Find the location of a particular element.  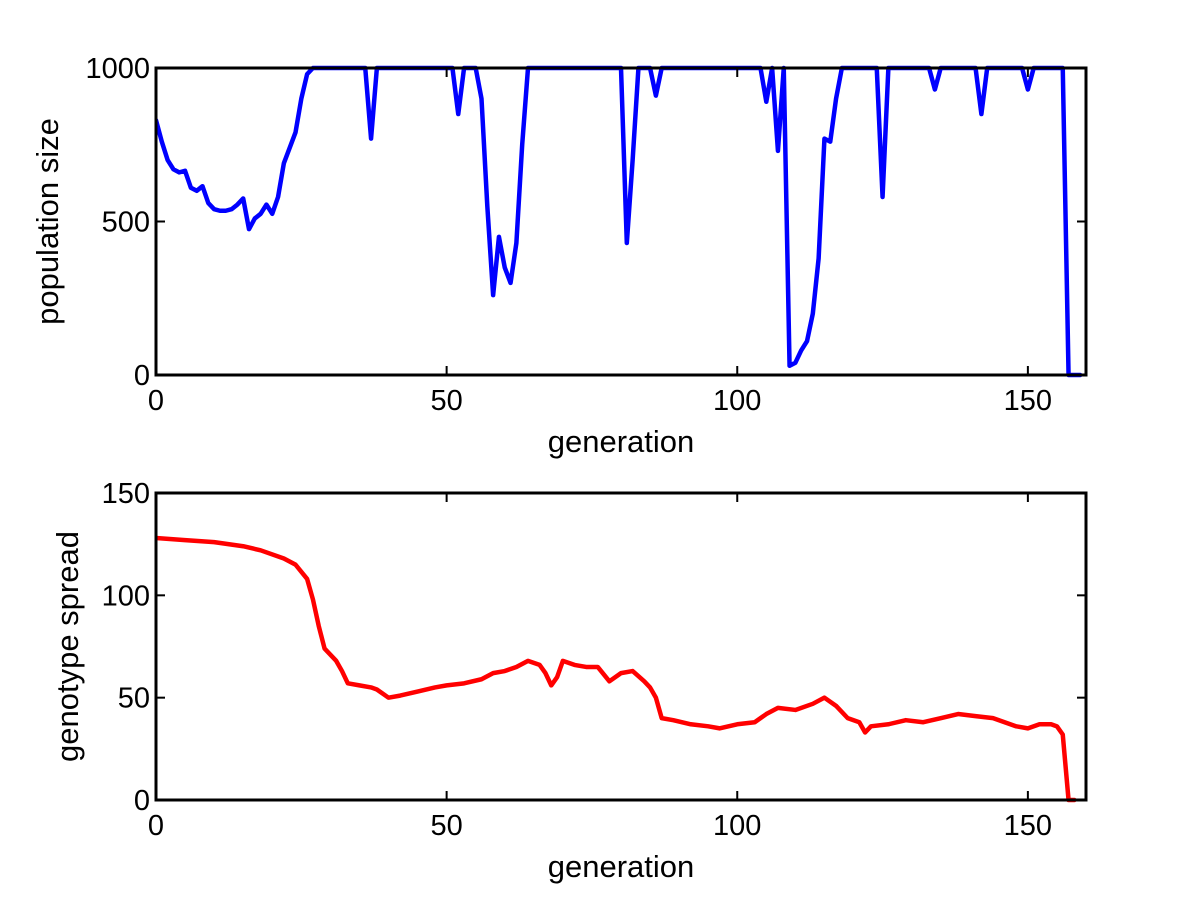

y-tick-label: 500 is located at coordinates (126, 223).